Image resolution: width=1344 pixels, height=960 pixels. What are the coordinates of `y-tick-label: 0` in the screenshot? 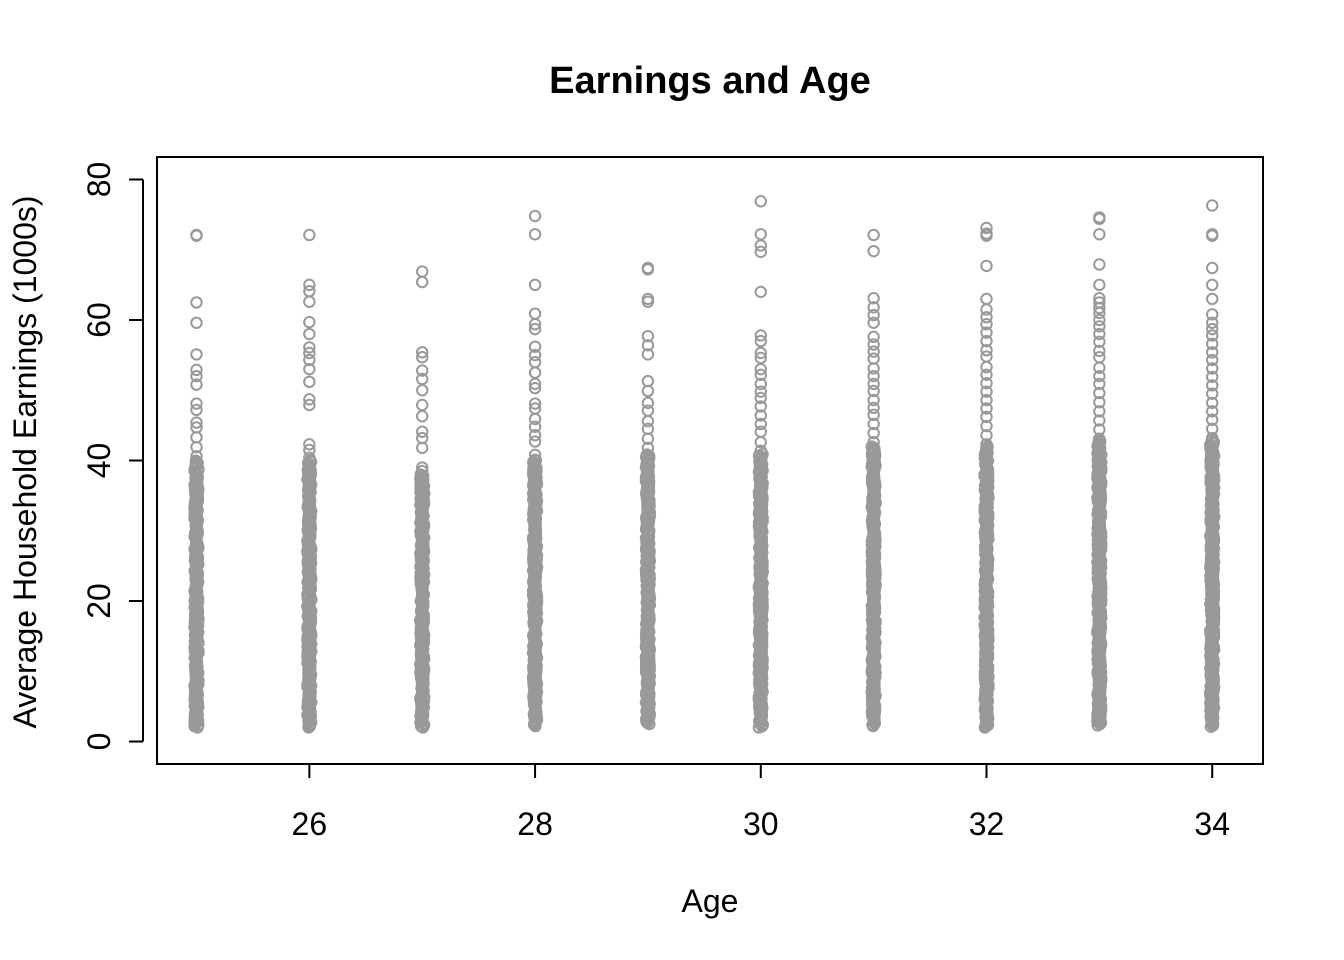 It's located at (99, 742).